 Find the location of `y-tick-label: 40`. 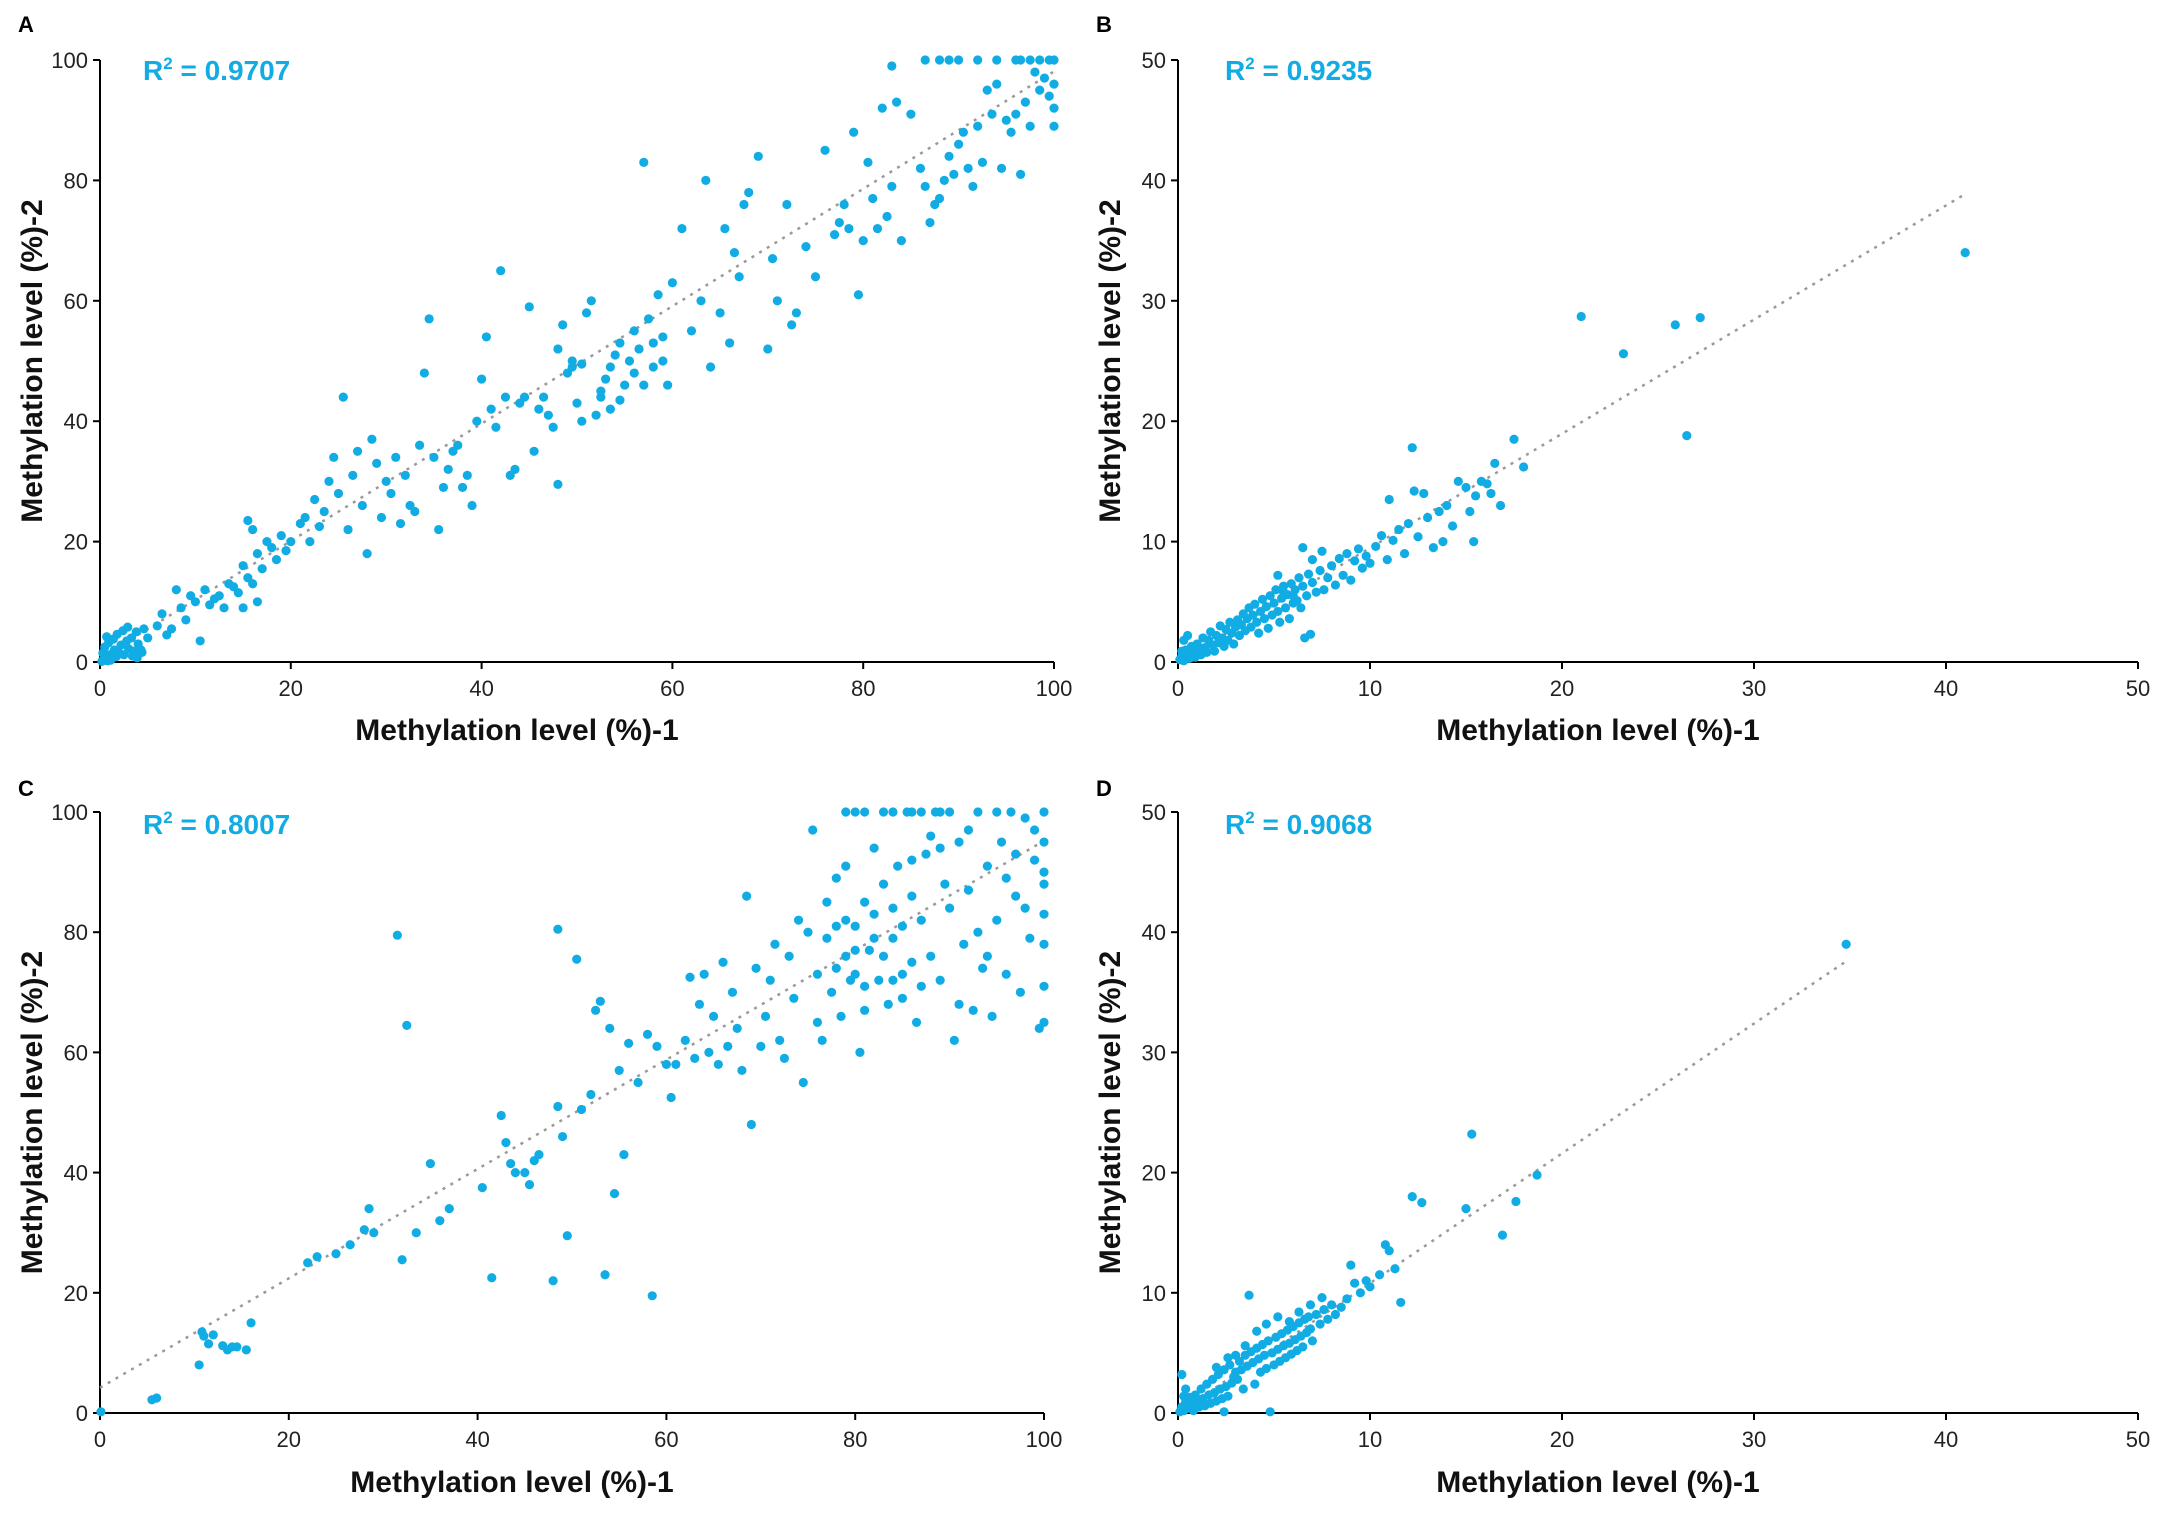

y-tick-label: 40 is located at coordinates (1154, 180).